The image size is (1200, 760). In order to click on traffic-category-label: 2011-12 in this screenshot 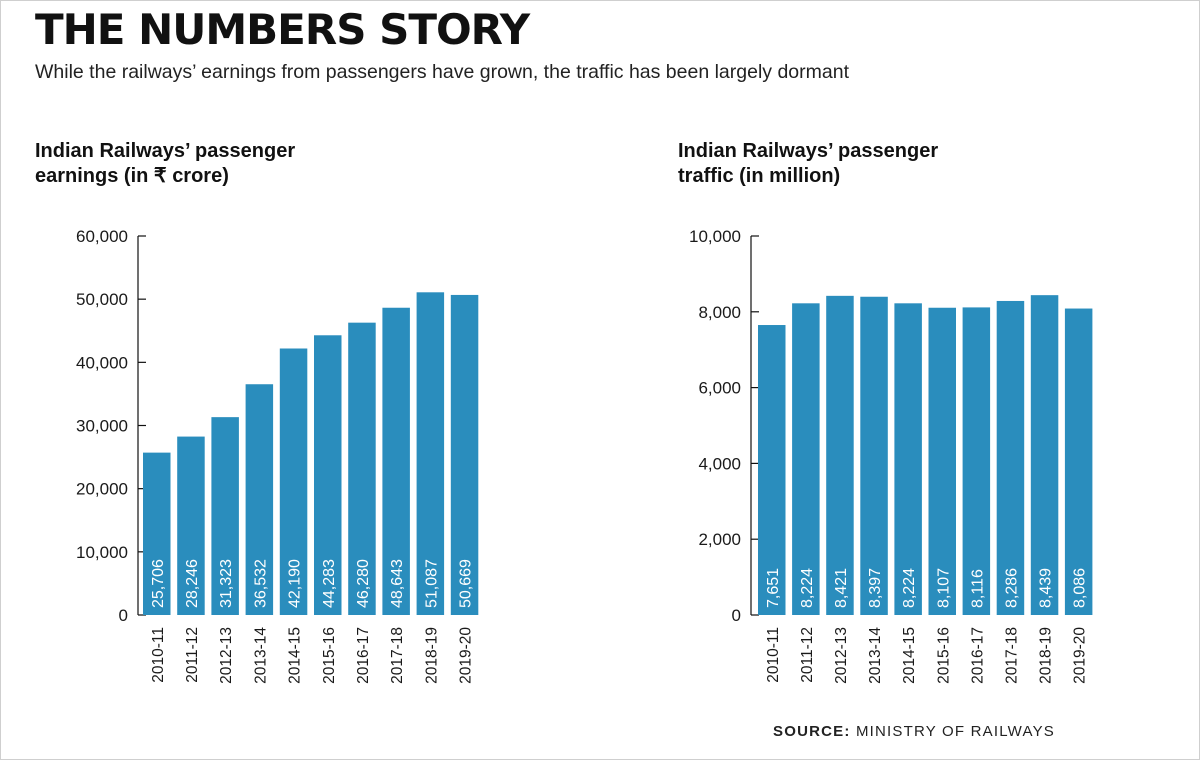, I will do `click(807, 655)`.